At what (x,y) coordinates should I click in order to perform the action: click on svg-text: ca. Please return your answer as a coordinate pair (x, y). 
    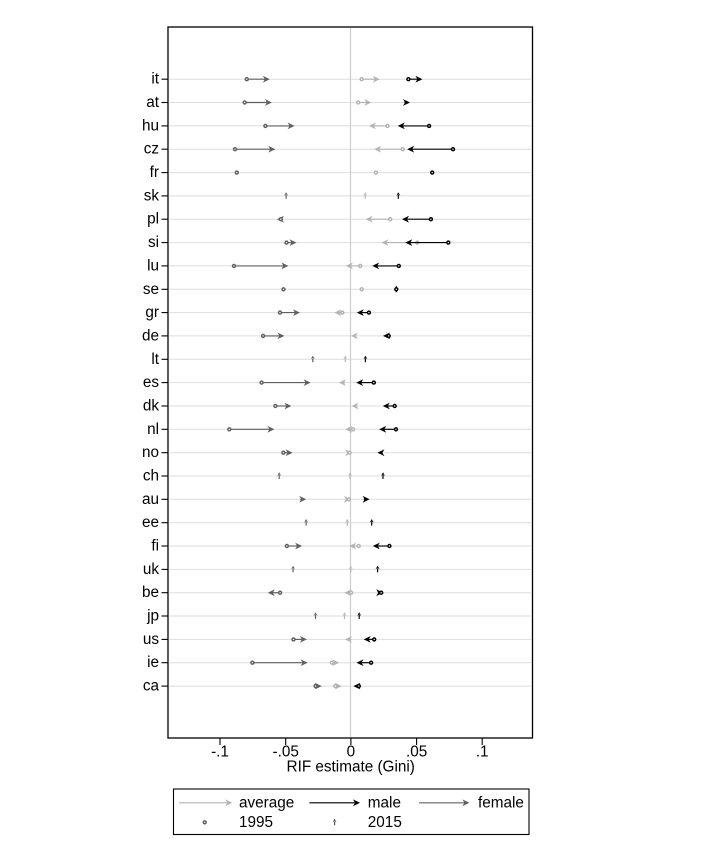
    Looking at the image, I should click on (151, 686).